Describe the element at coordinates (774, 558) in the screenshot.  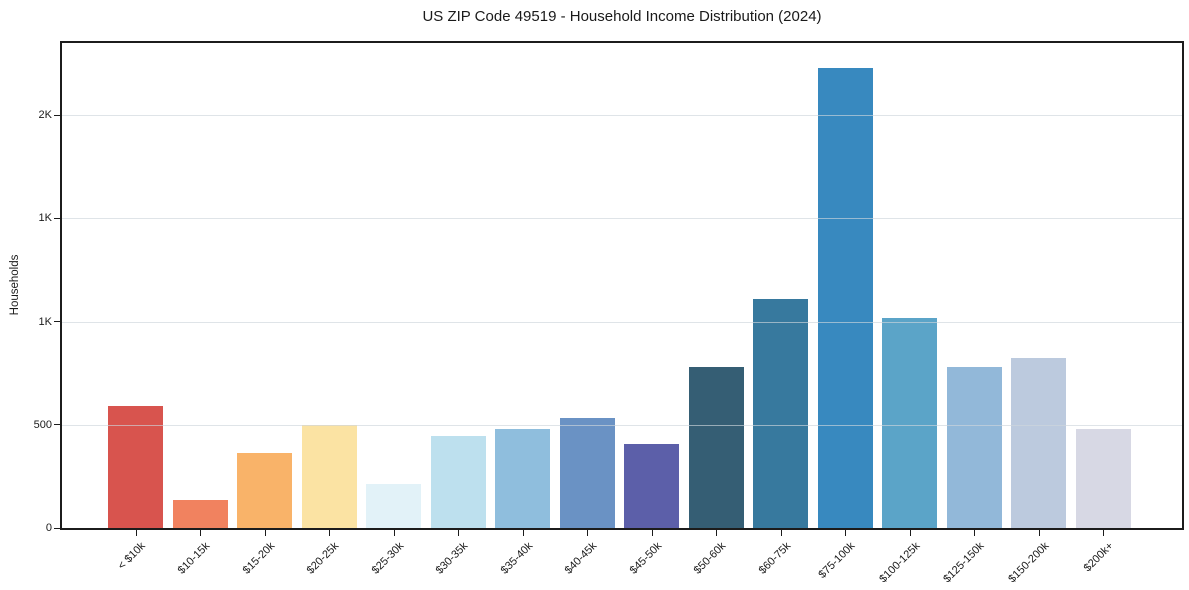
I see `x-tick-label: $60-75k` at that location.